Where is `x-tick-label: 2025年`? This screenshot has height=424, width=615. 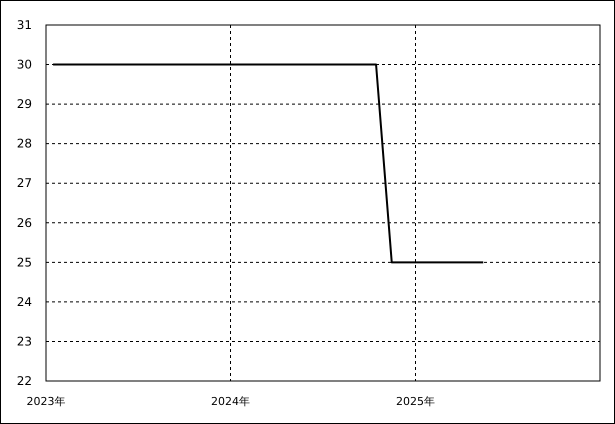 x-tick-label: 2025年 is located at coordinates (415, 401).